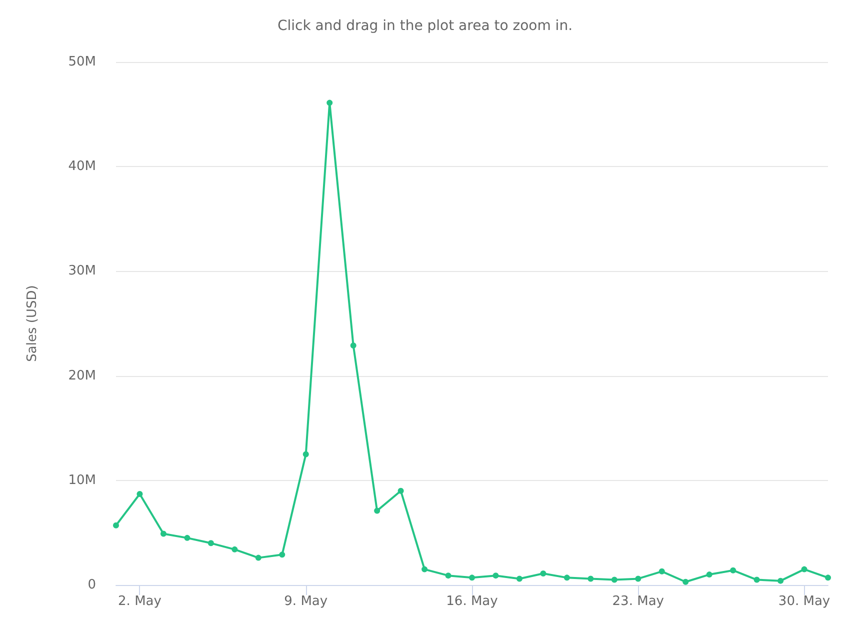 The image size is (850, 637). Describe the element at coordinates (804, 601) in the screenshot. I see `x-tick-label: 30. May` at that location.